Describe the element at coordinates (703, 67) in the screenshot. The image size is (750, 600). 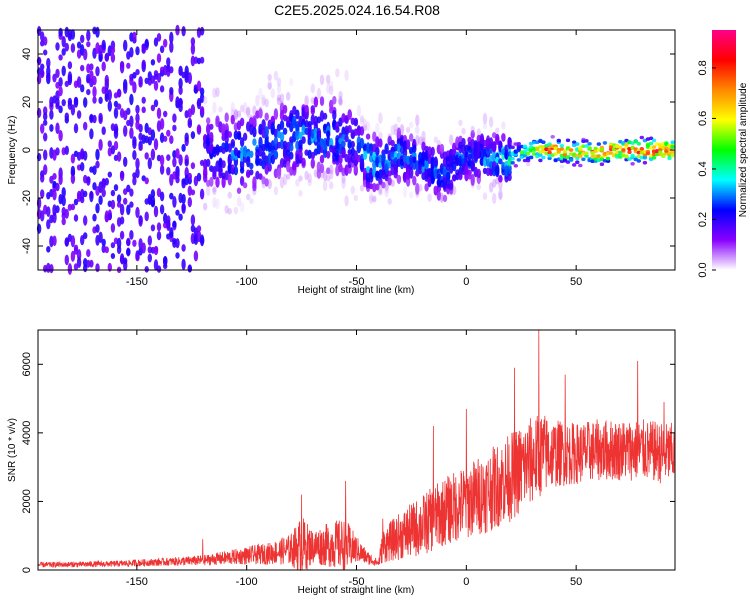
I see `colorbar-tick-label: 0.8` at that location.